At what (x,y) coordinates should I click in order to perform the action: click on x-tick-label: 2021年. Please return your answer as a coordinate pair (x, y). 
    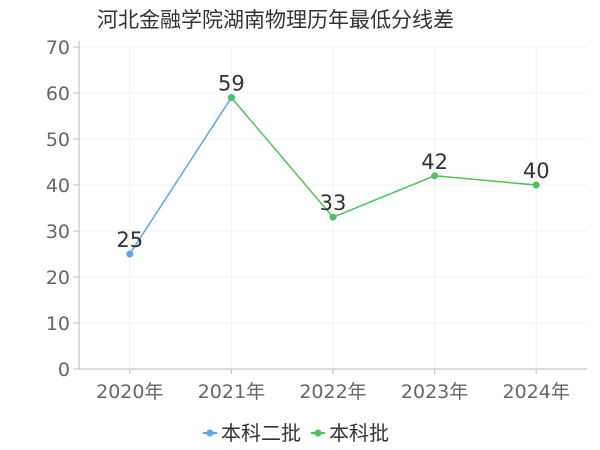
    Looking at the image, I should click on (231, 392).